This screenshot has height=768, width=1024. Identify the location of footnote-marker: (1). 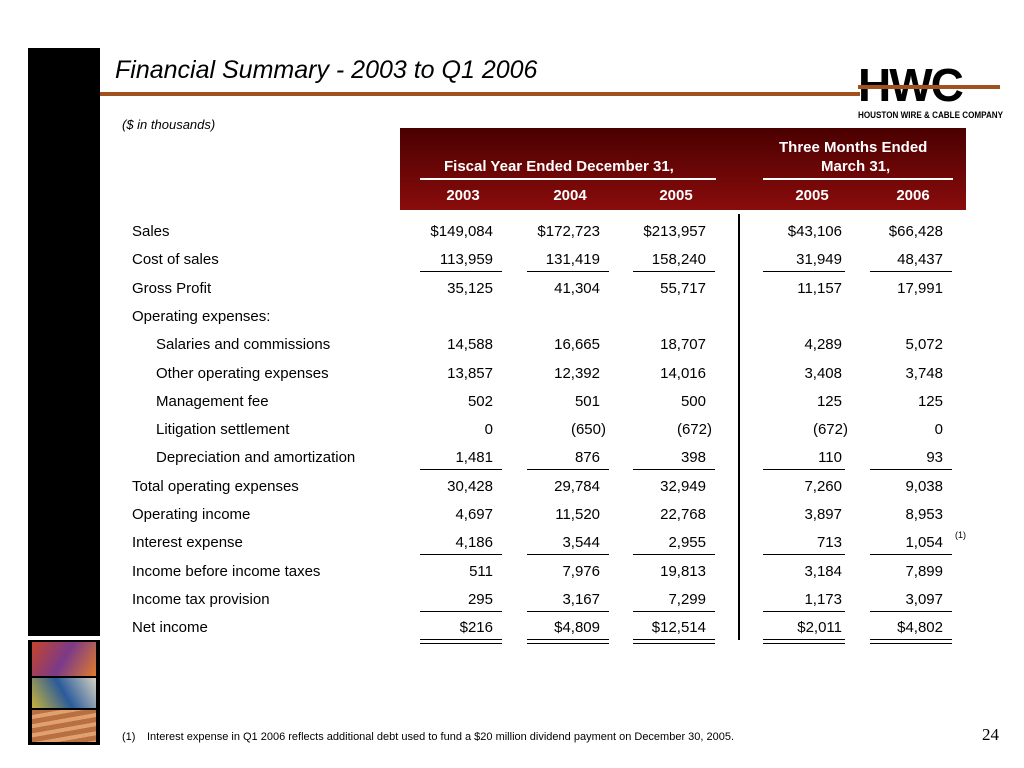
(129, 737).